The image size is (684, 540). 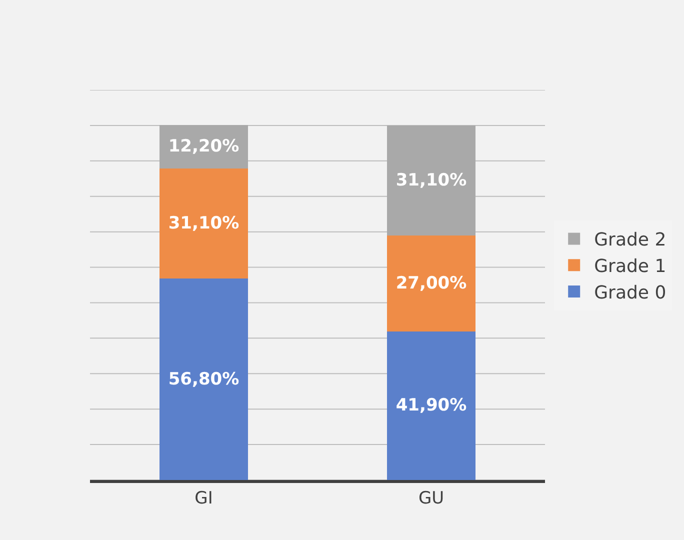 I want to click on data-label: 56,80%, so click(x=204, y=379).